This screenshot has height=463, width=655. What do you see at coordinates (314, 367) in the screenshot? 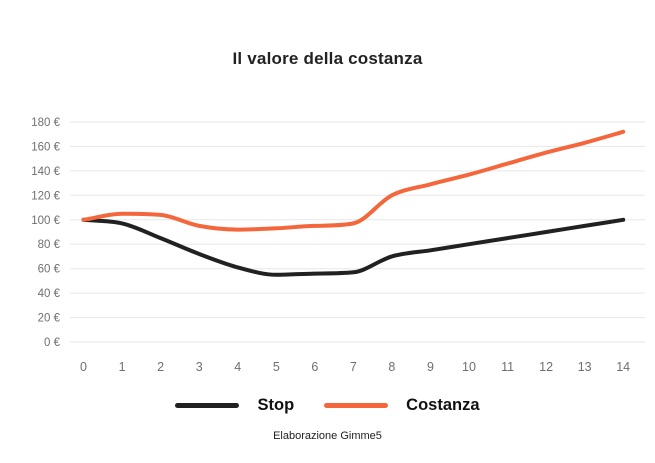
I see `x-tick-label: 6` at bounding box center [314, 367].